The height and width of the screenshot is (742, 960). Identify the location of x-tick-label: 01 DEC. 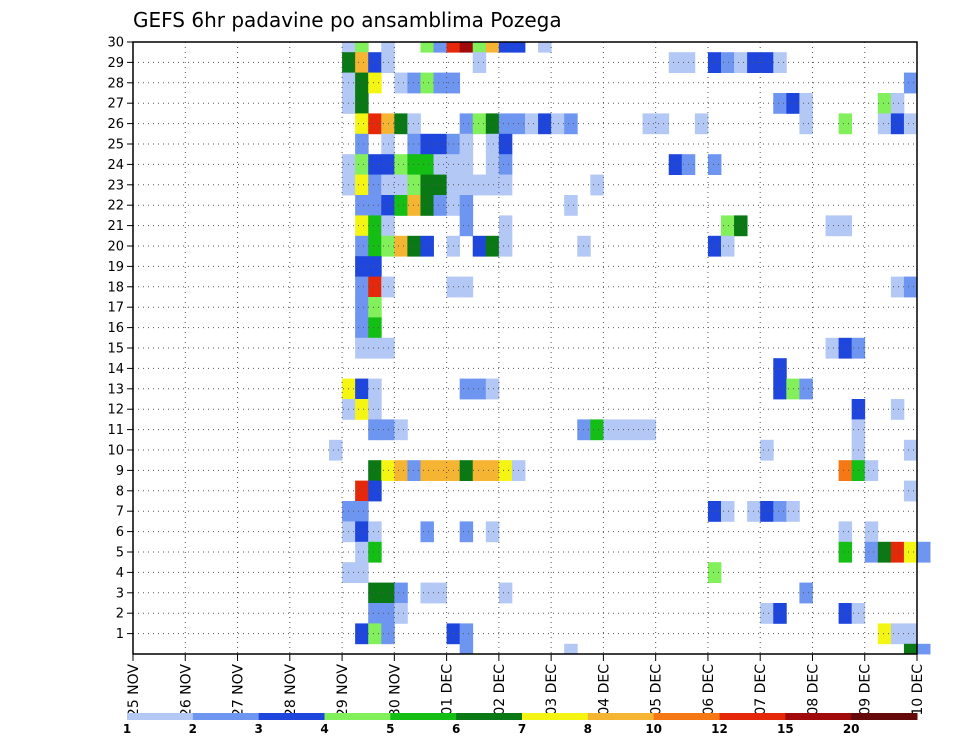
(448, 690).